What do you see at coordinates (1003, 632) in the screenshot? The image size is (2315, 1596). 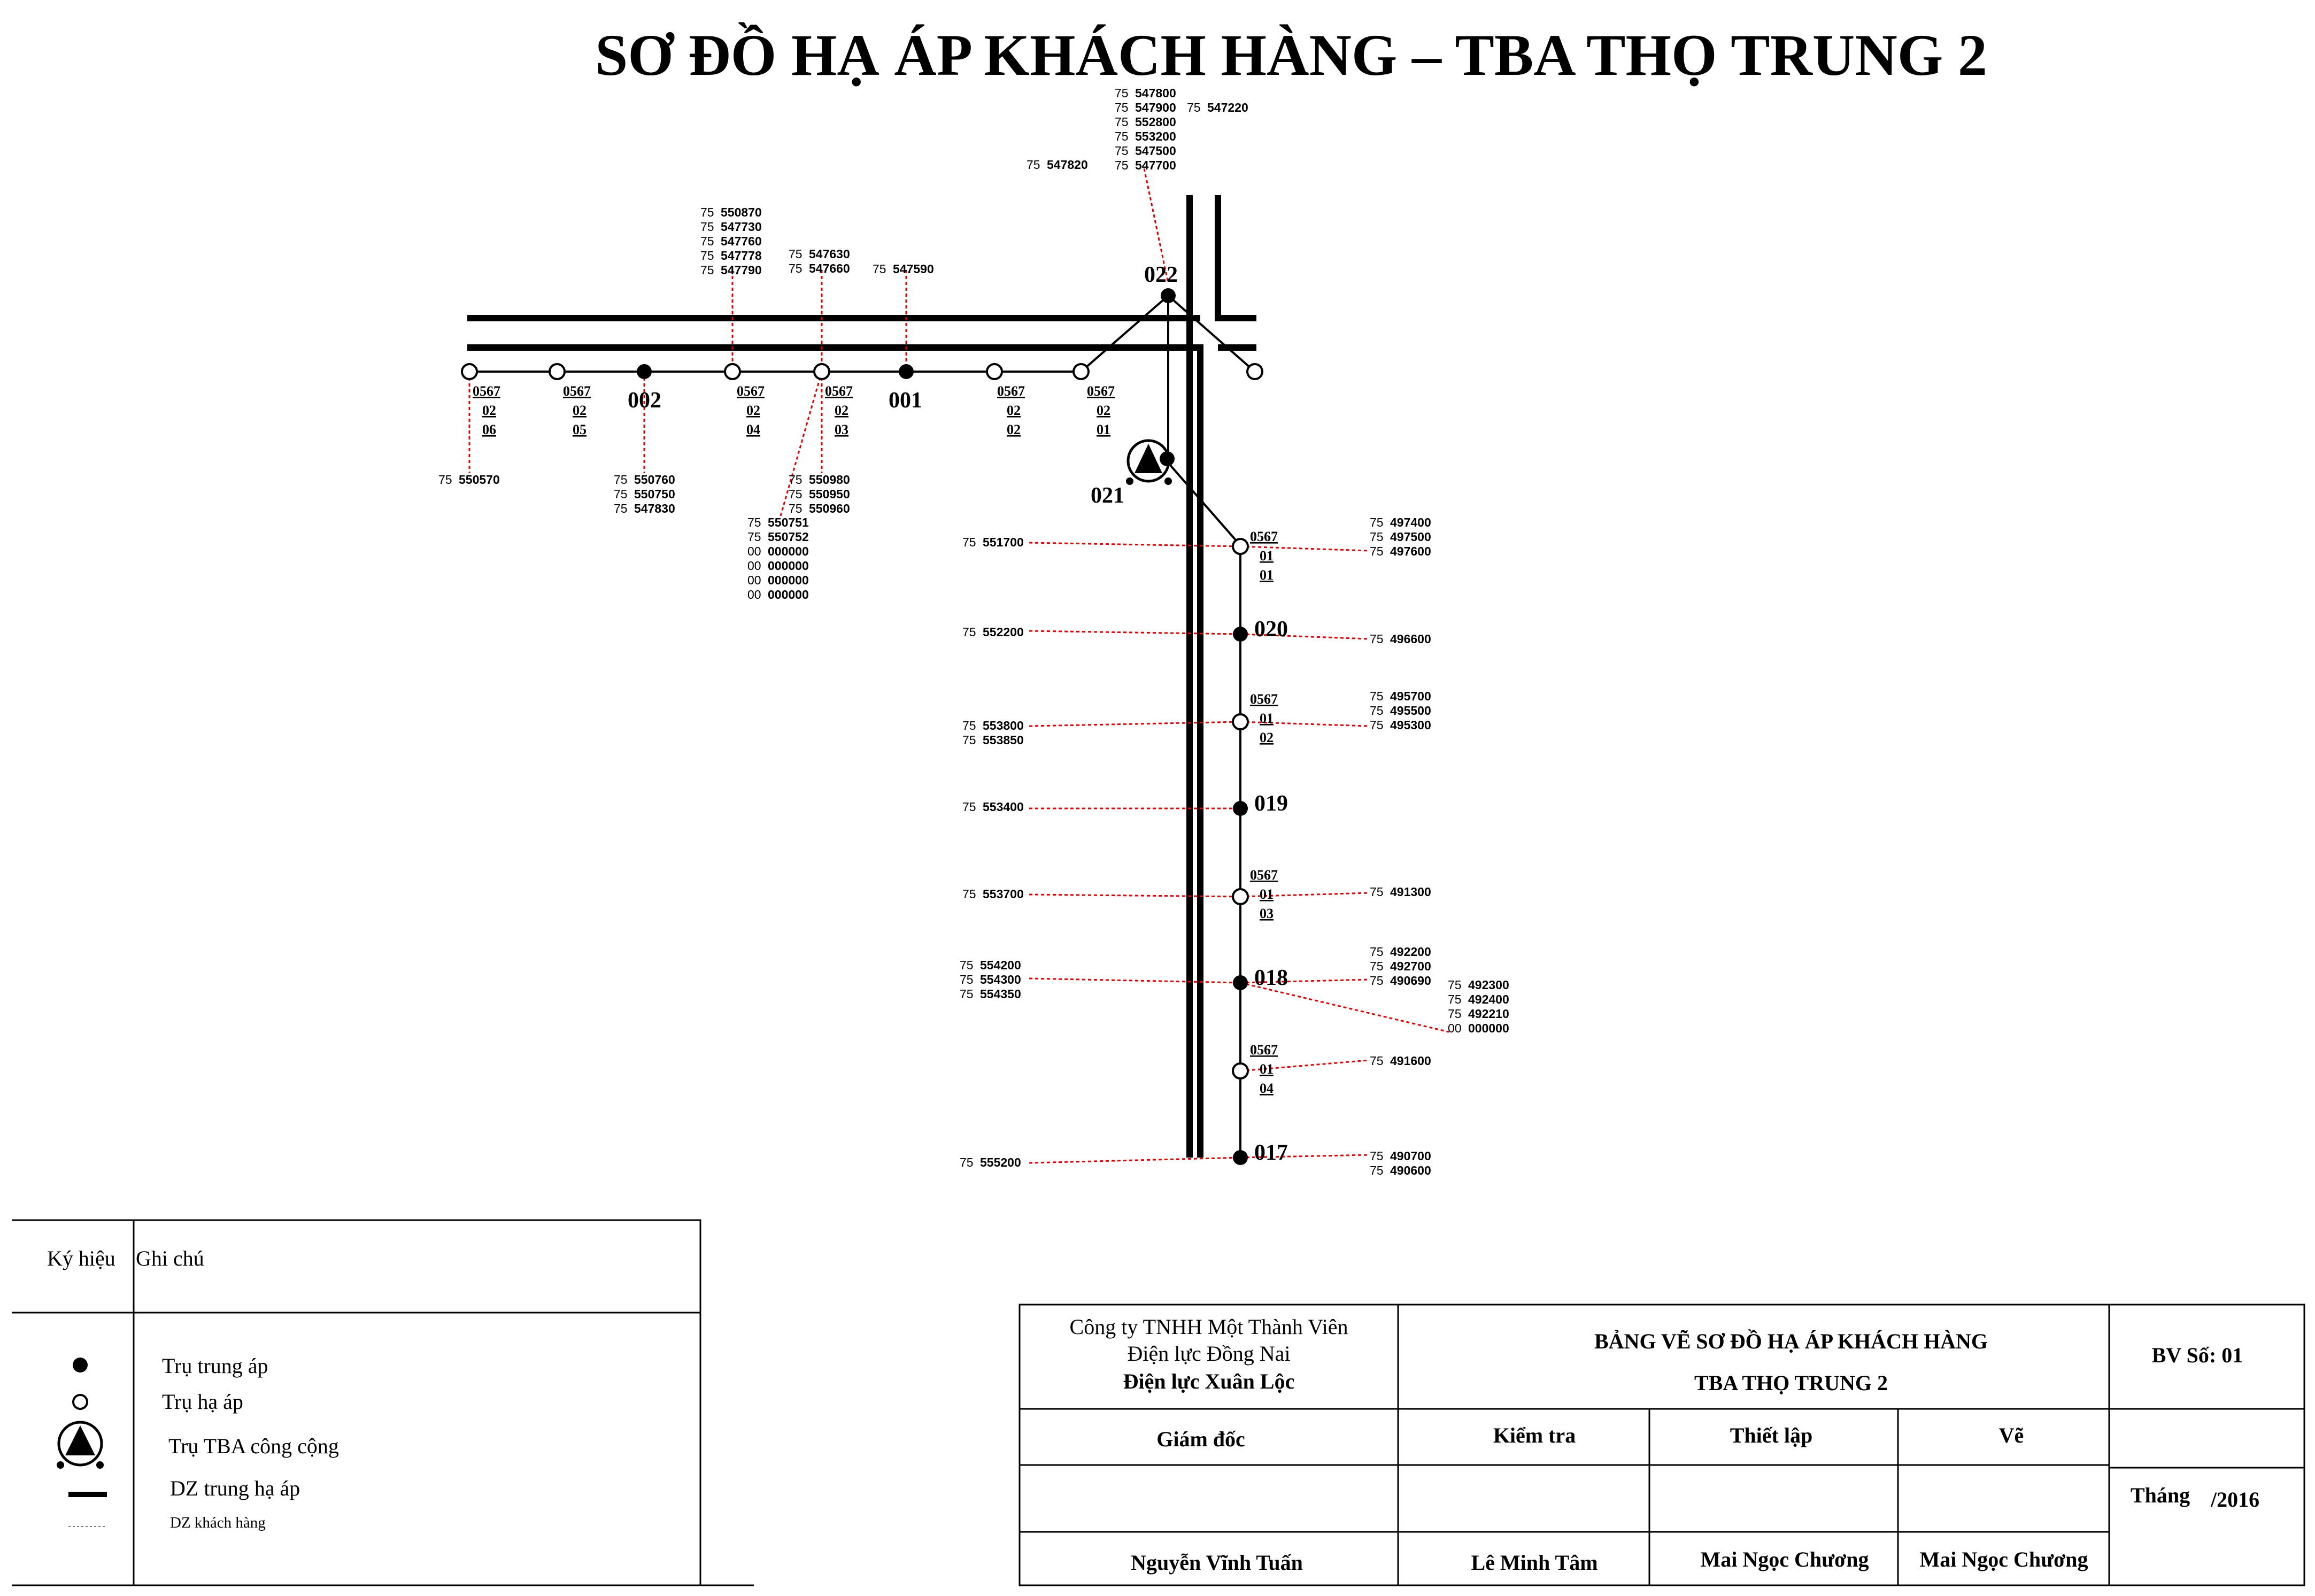 I see `customer-id: 552200` at bounding box center [1003, 632].